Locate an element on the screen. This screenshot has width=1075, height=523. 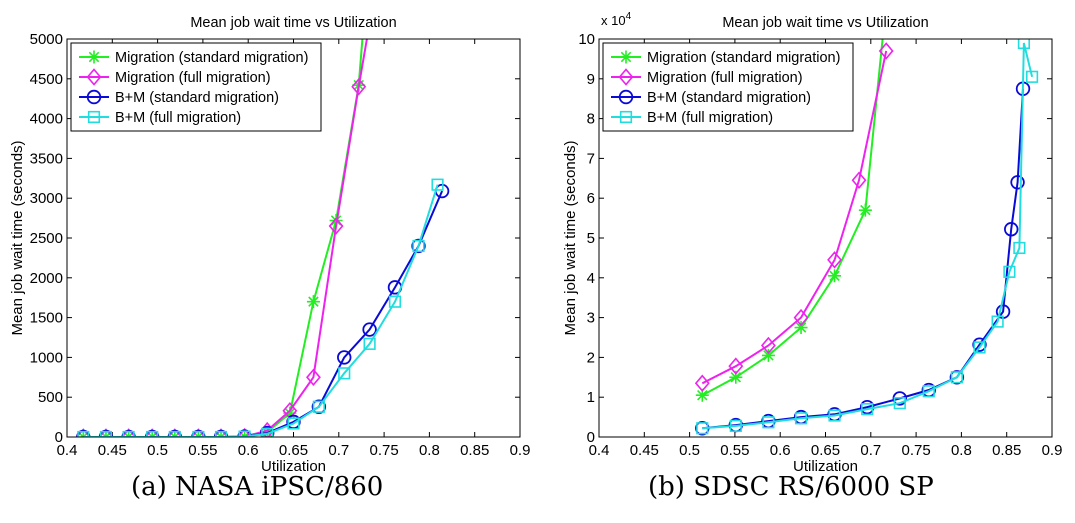
chart-b-x-tick-label: 0.4 is located at coordinates (599, 450).